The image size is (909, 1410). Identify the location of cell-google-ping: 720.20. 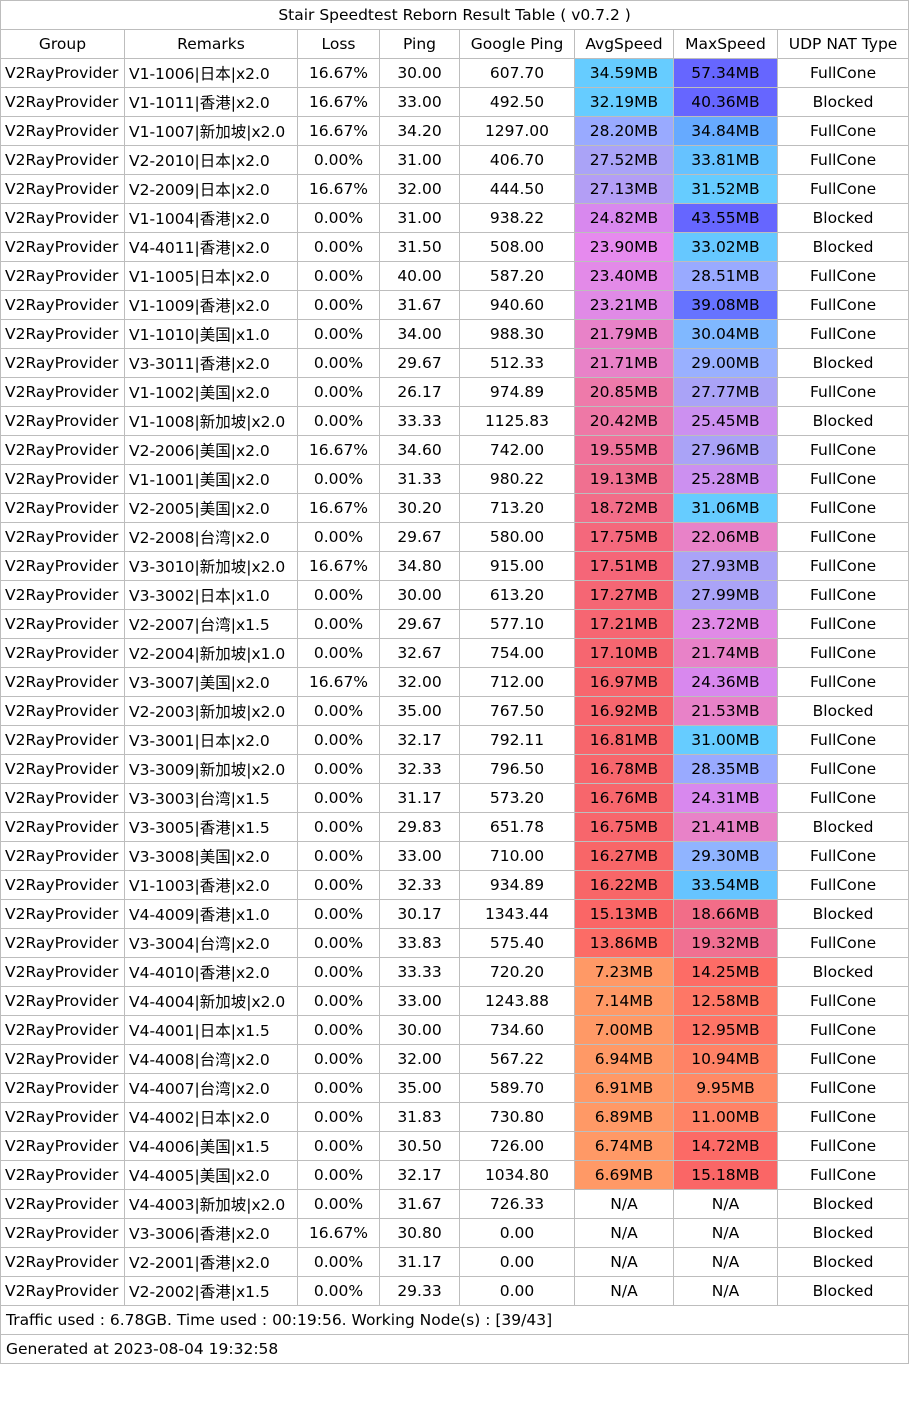
(517, 972).